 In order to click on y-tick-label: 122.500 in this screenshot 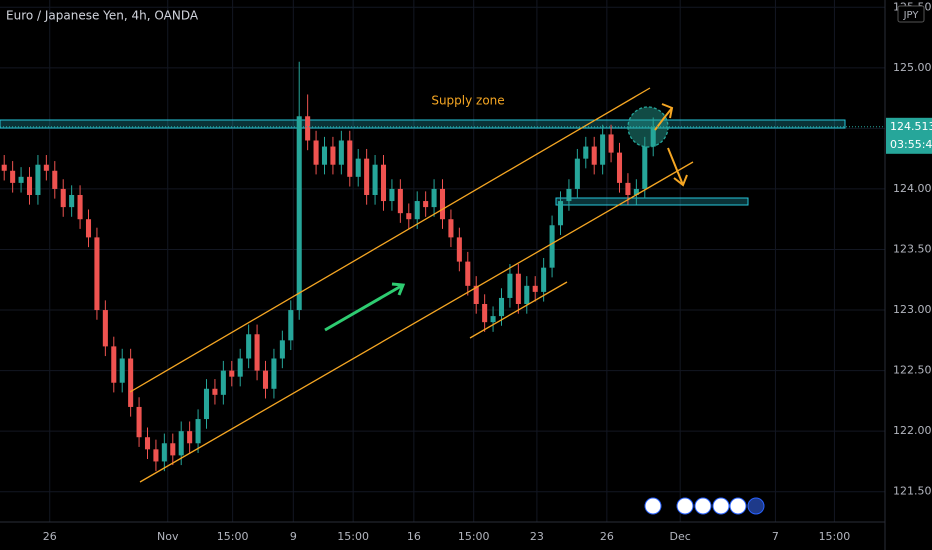, I will do `click(912, 370)`.